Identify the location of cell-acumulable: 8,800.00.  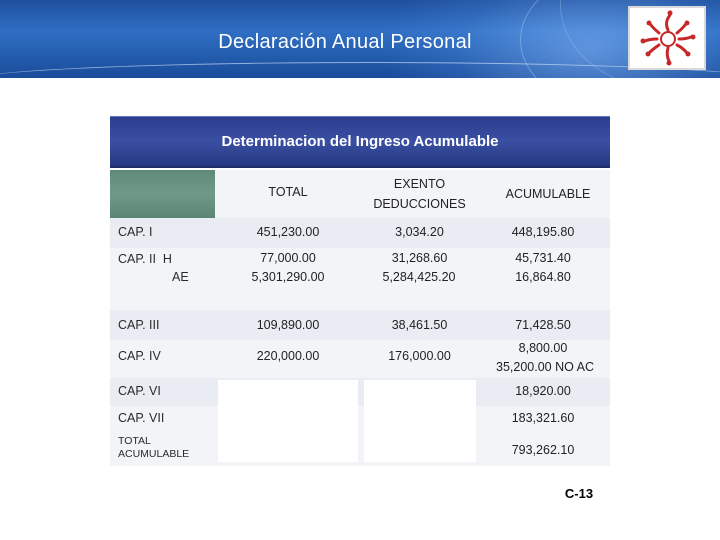
(543, 348).